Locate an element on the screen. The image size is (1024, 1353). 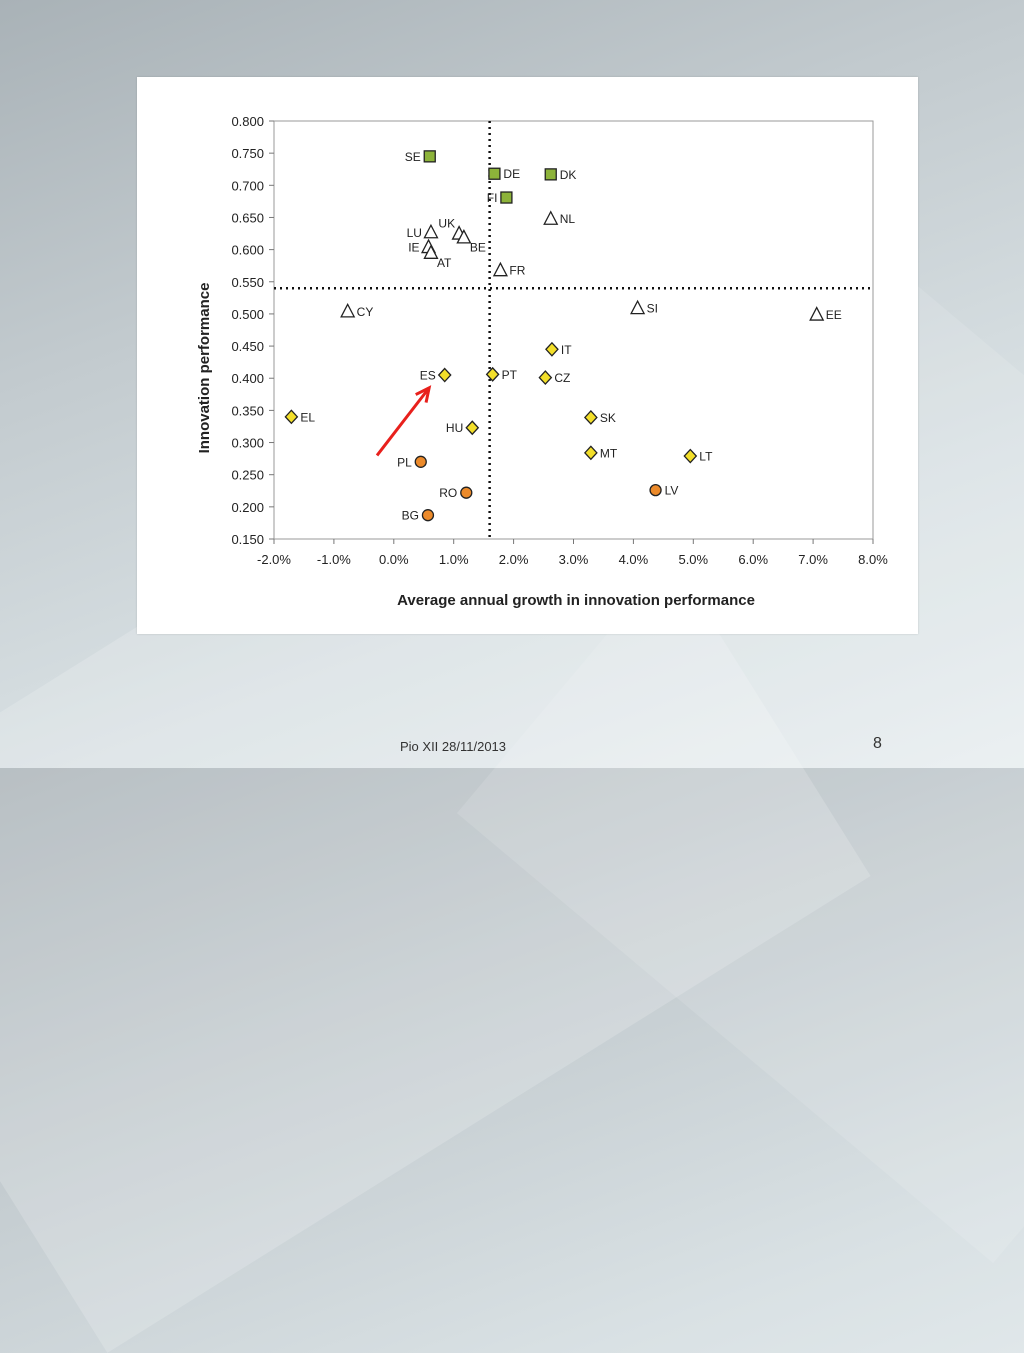
slide-footer: Pio XII 28/11/2013 is located at coordinates (453, 746).